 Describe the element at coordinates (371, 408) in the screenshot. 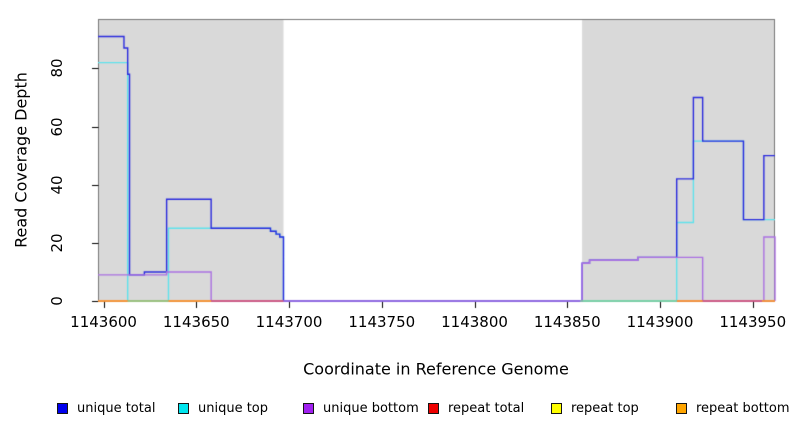

I see `legend-label: unique bottom` at that location.